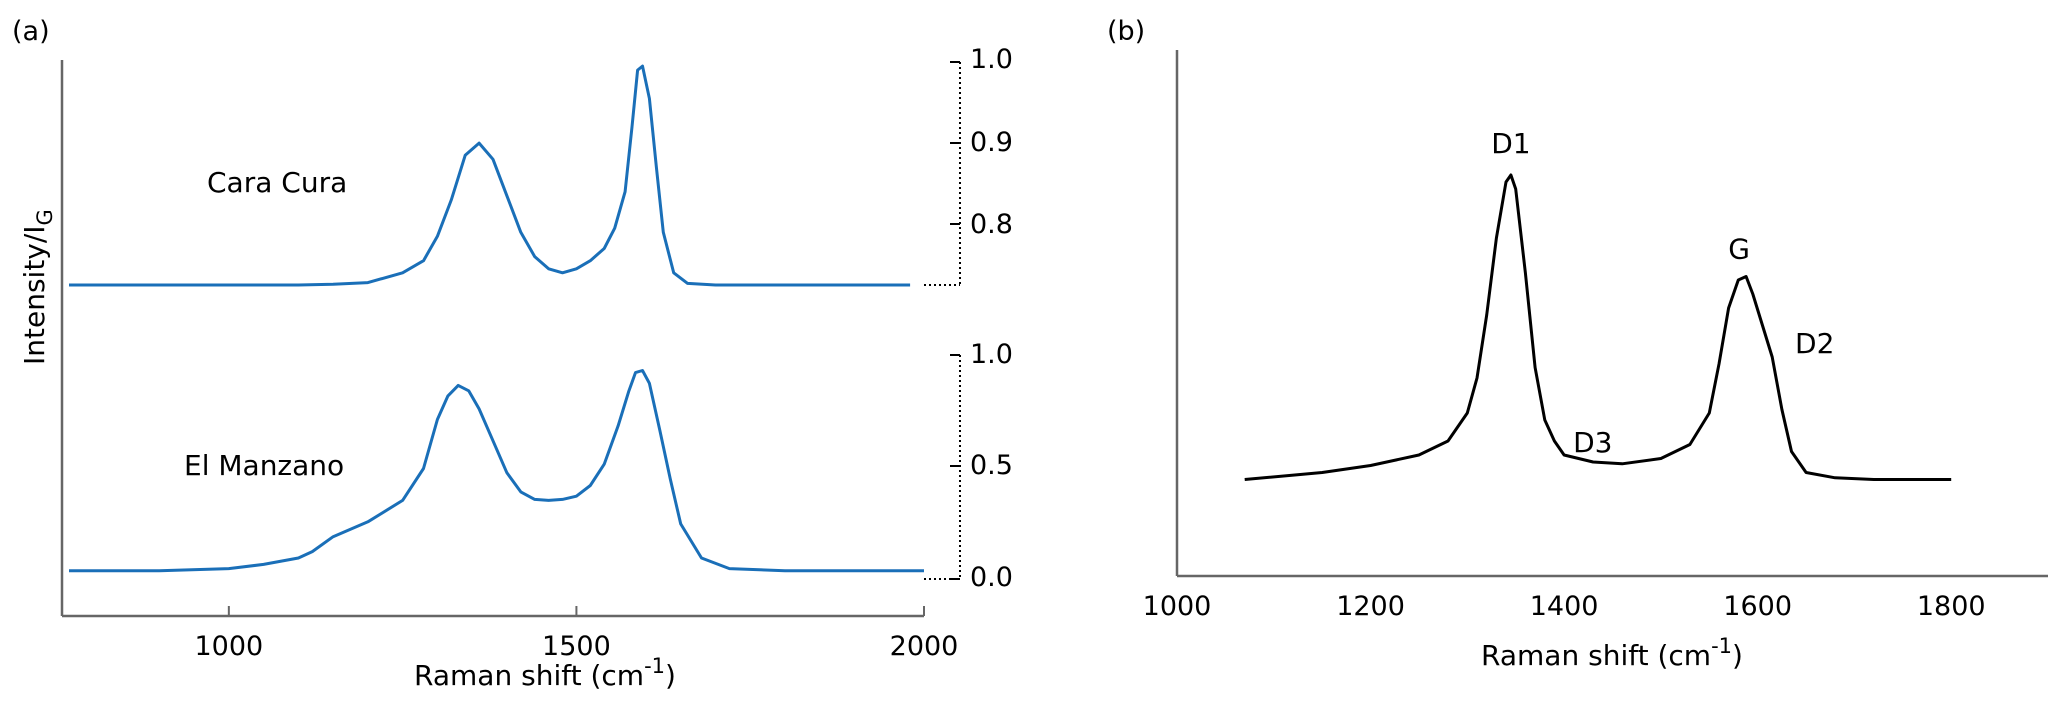 Image resolution: width=2067 pixels, height=710 pixels. I want to click on panel-a-x-tick-label: 1500, so click(576, 646).